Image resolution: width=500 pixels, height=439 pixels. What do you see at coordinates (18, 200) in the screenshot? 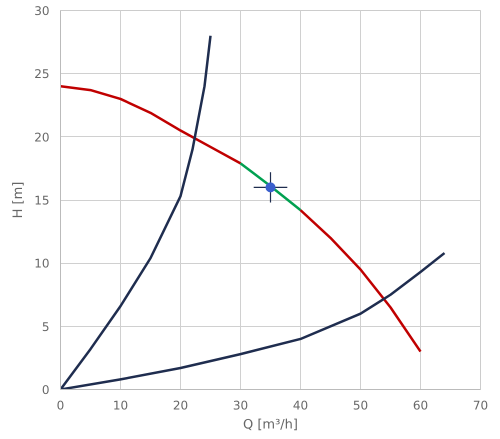
I see `y-axis-title: H [m]` at bounding box center [18, 200].